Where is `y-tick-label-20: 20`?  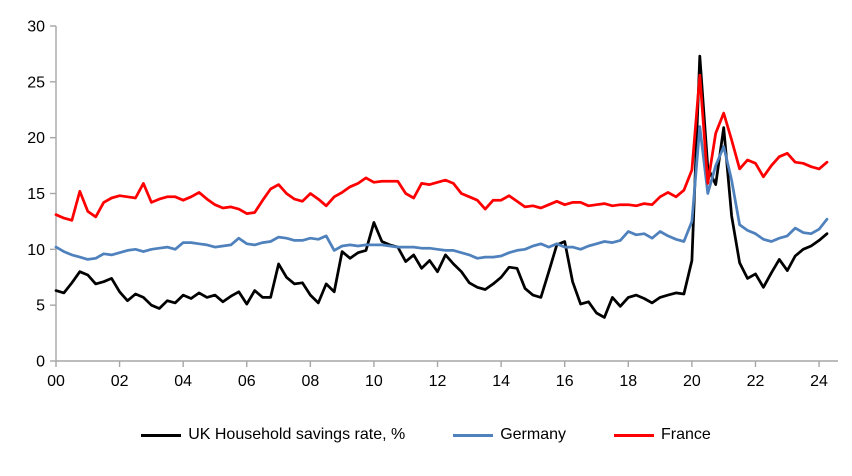 y-tick-label-20: 20 is located at coordinates (36, 138).